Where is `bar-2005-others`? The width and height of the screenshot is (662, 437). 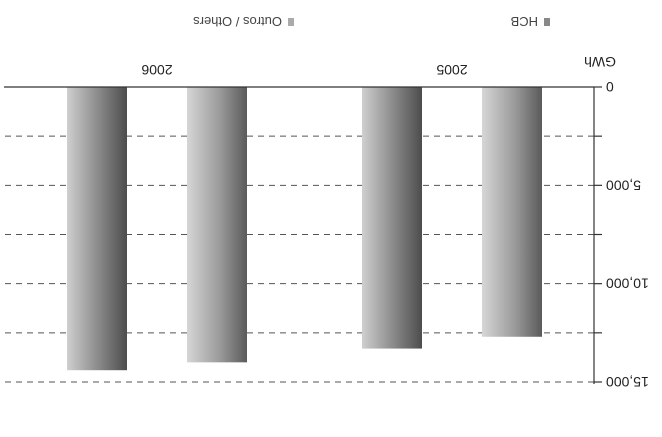
bar-2005-others is located at coordinates (392, 218).